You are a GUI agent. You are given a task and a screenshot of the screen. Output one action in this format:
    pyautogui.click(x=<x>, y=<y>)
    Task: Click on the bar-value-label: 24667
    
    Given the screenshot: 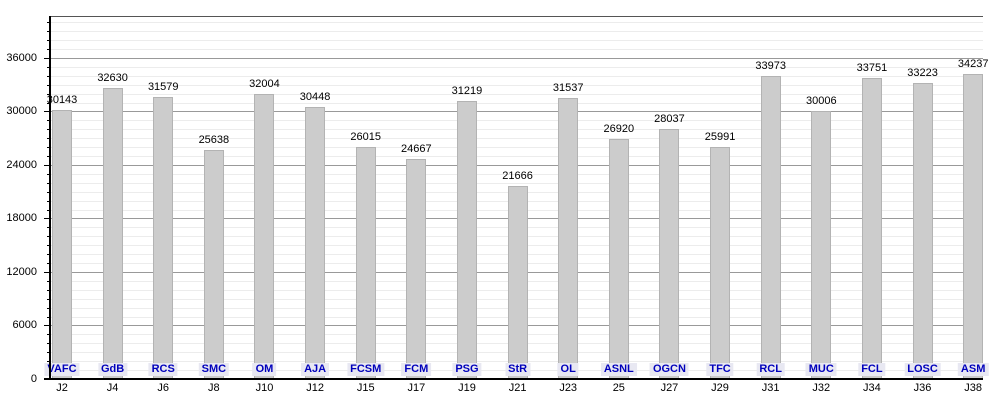 What is the action you would take?
    pyautogui.click(x=416, y=148)
    